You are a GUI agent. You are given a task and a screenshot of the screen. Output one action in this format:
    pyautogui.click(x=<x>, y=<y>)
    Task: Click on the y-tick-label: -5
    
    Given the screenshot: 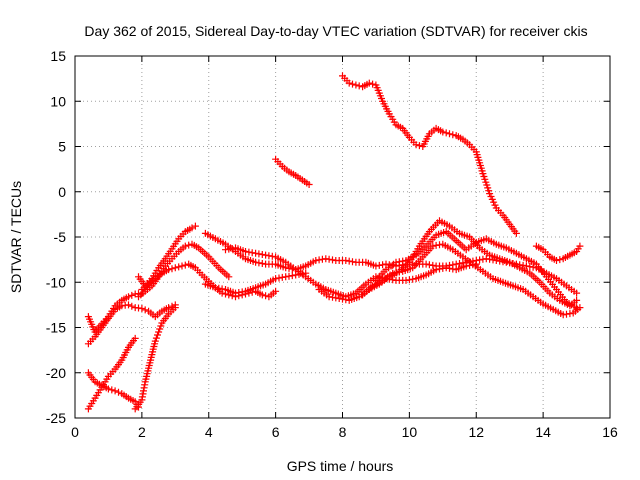 What is the action you would take?
    pyautogui.click(x=60, y=237)
    